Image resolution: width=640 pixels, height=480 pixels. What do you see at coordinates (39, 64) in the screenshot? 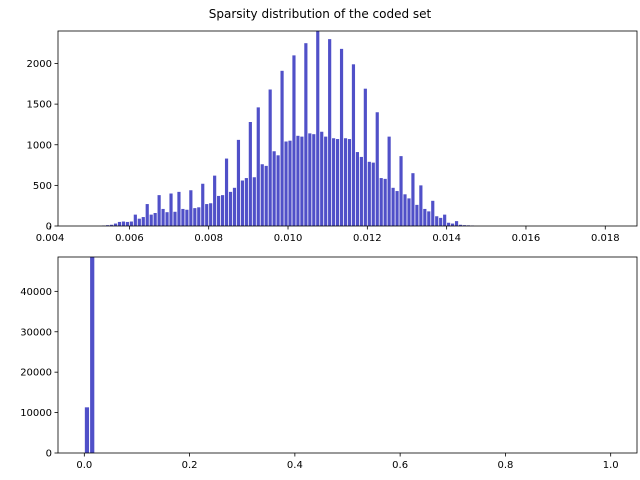
I see `top-y-tick-label: 2000` at bounding box center [39, 64].